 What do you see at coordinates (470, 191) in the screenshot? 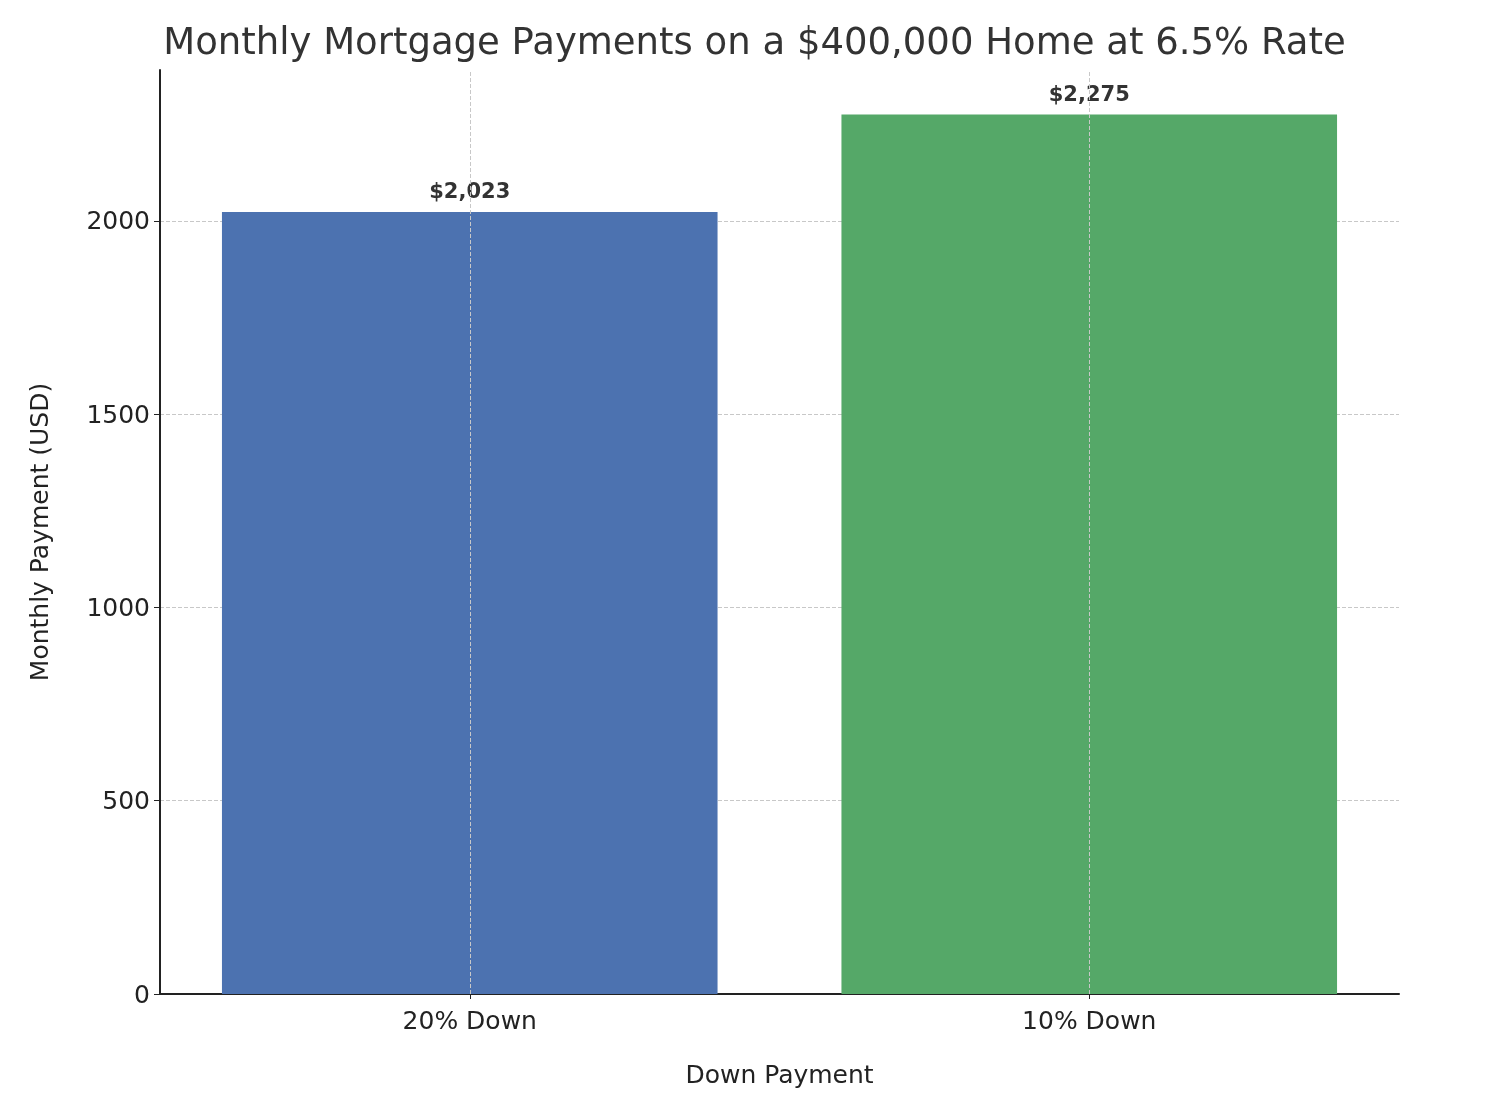
I see `data-label: $2,023` at bounding box center [470, 191].